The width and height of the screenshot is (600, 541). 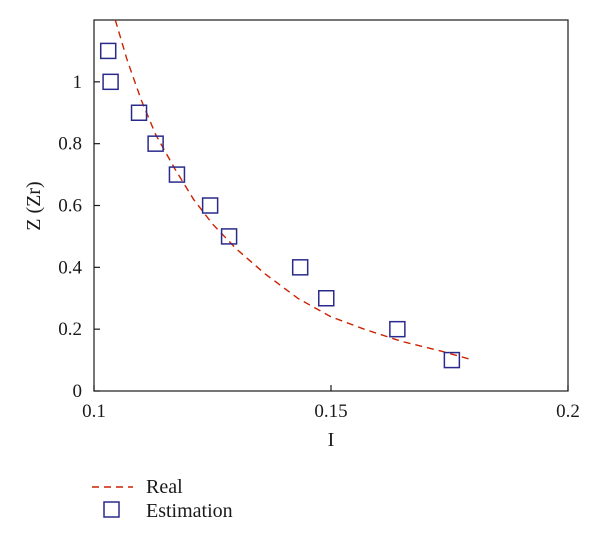 What do you see at coordinates (162, 499) in the screenshot?
I see `legend: Real Estimation` at bounding box center [162, 499].